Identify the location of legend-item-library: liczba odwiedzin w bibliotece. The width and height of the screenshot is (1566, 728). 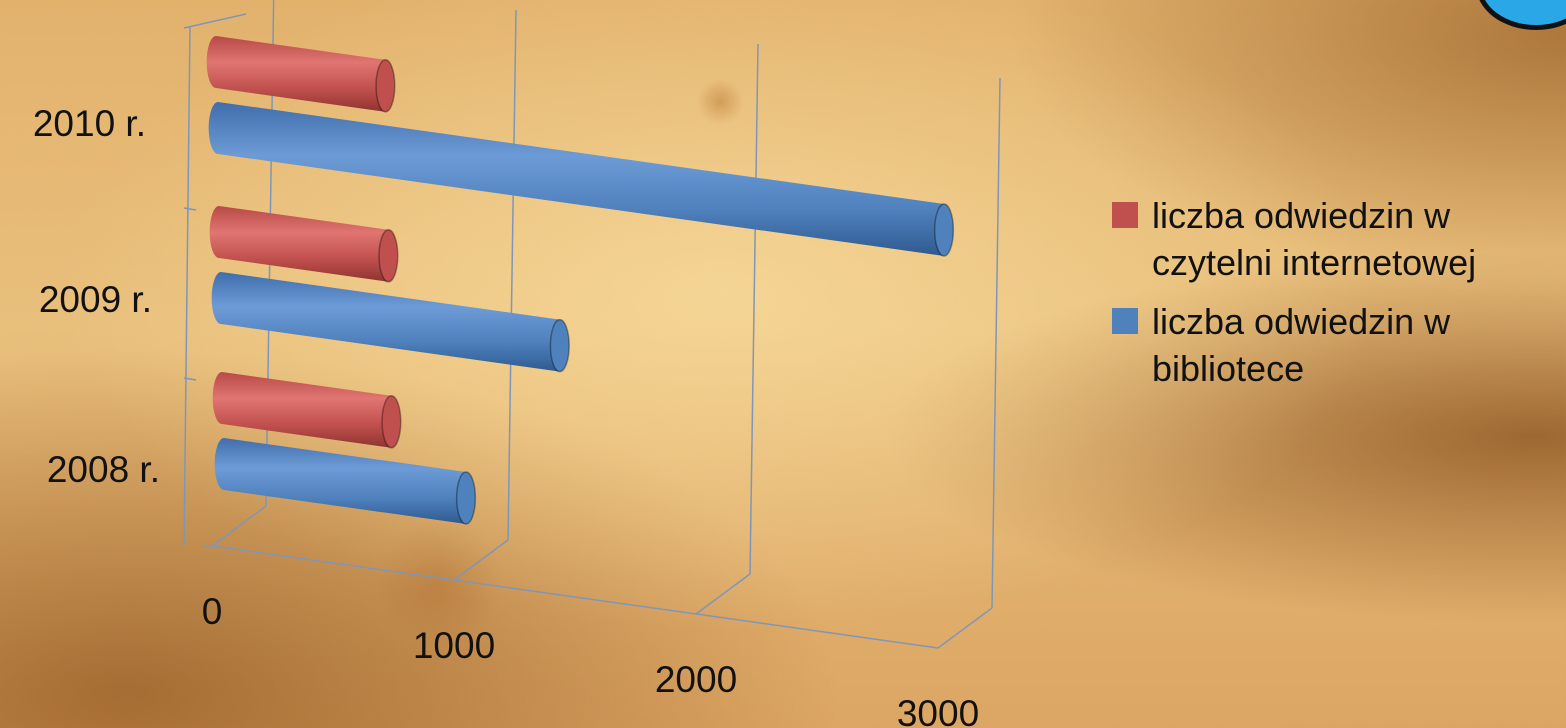
(1337, 345).